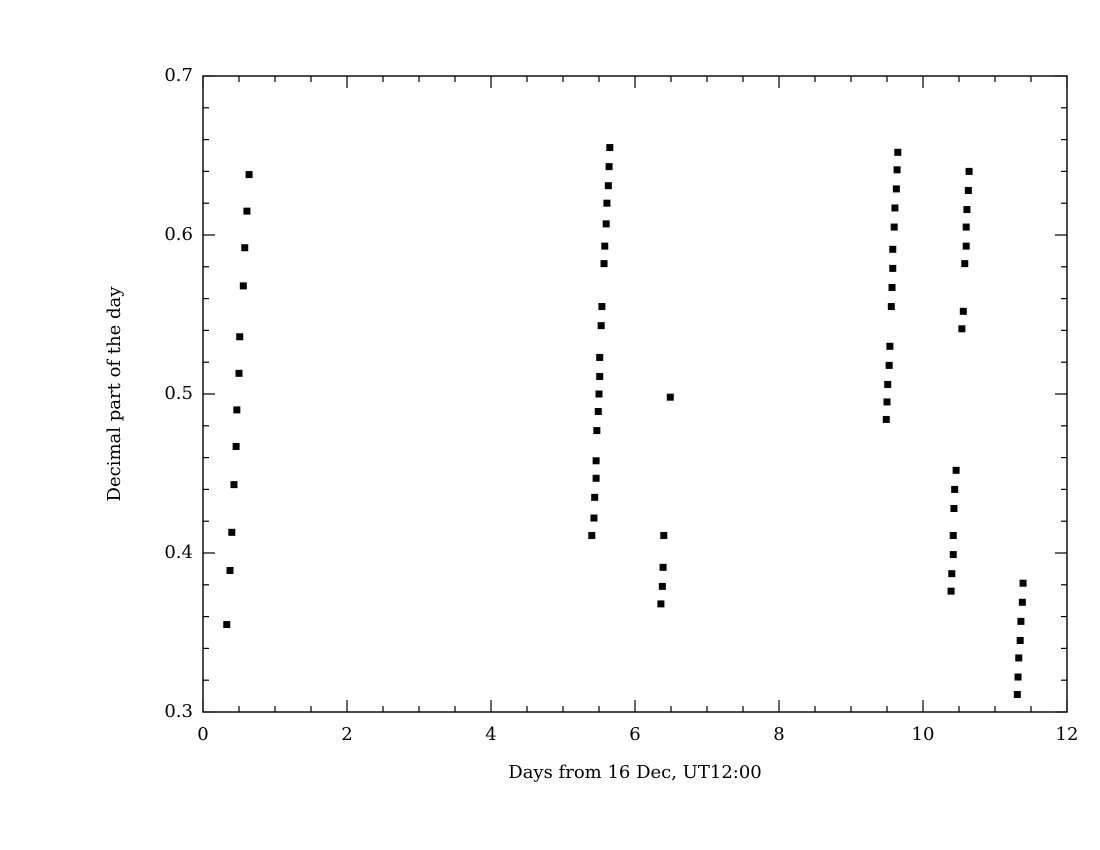  Describe the element at coordinates (178, 75) in the screenshot. I see `y-tick-label: 0.7` at that location.